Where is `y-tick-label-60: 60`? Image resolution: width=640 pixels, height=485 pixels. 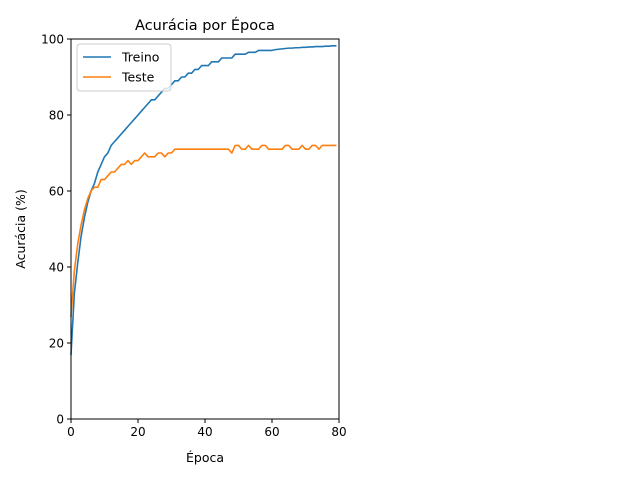
y-tick-label-60: 60 is located at coordinates (56, 192).